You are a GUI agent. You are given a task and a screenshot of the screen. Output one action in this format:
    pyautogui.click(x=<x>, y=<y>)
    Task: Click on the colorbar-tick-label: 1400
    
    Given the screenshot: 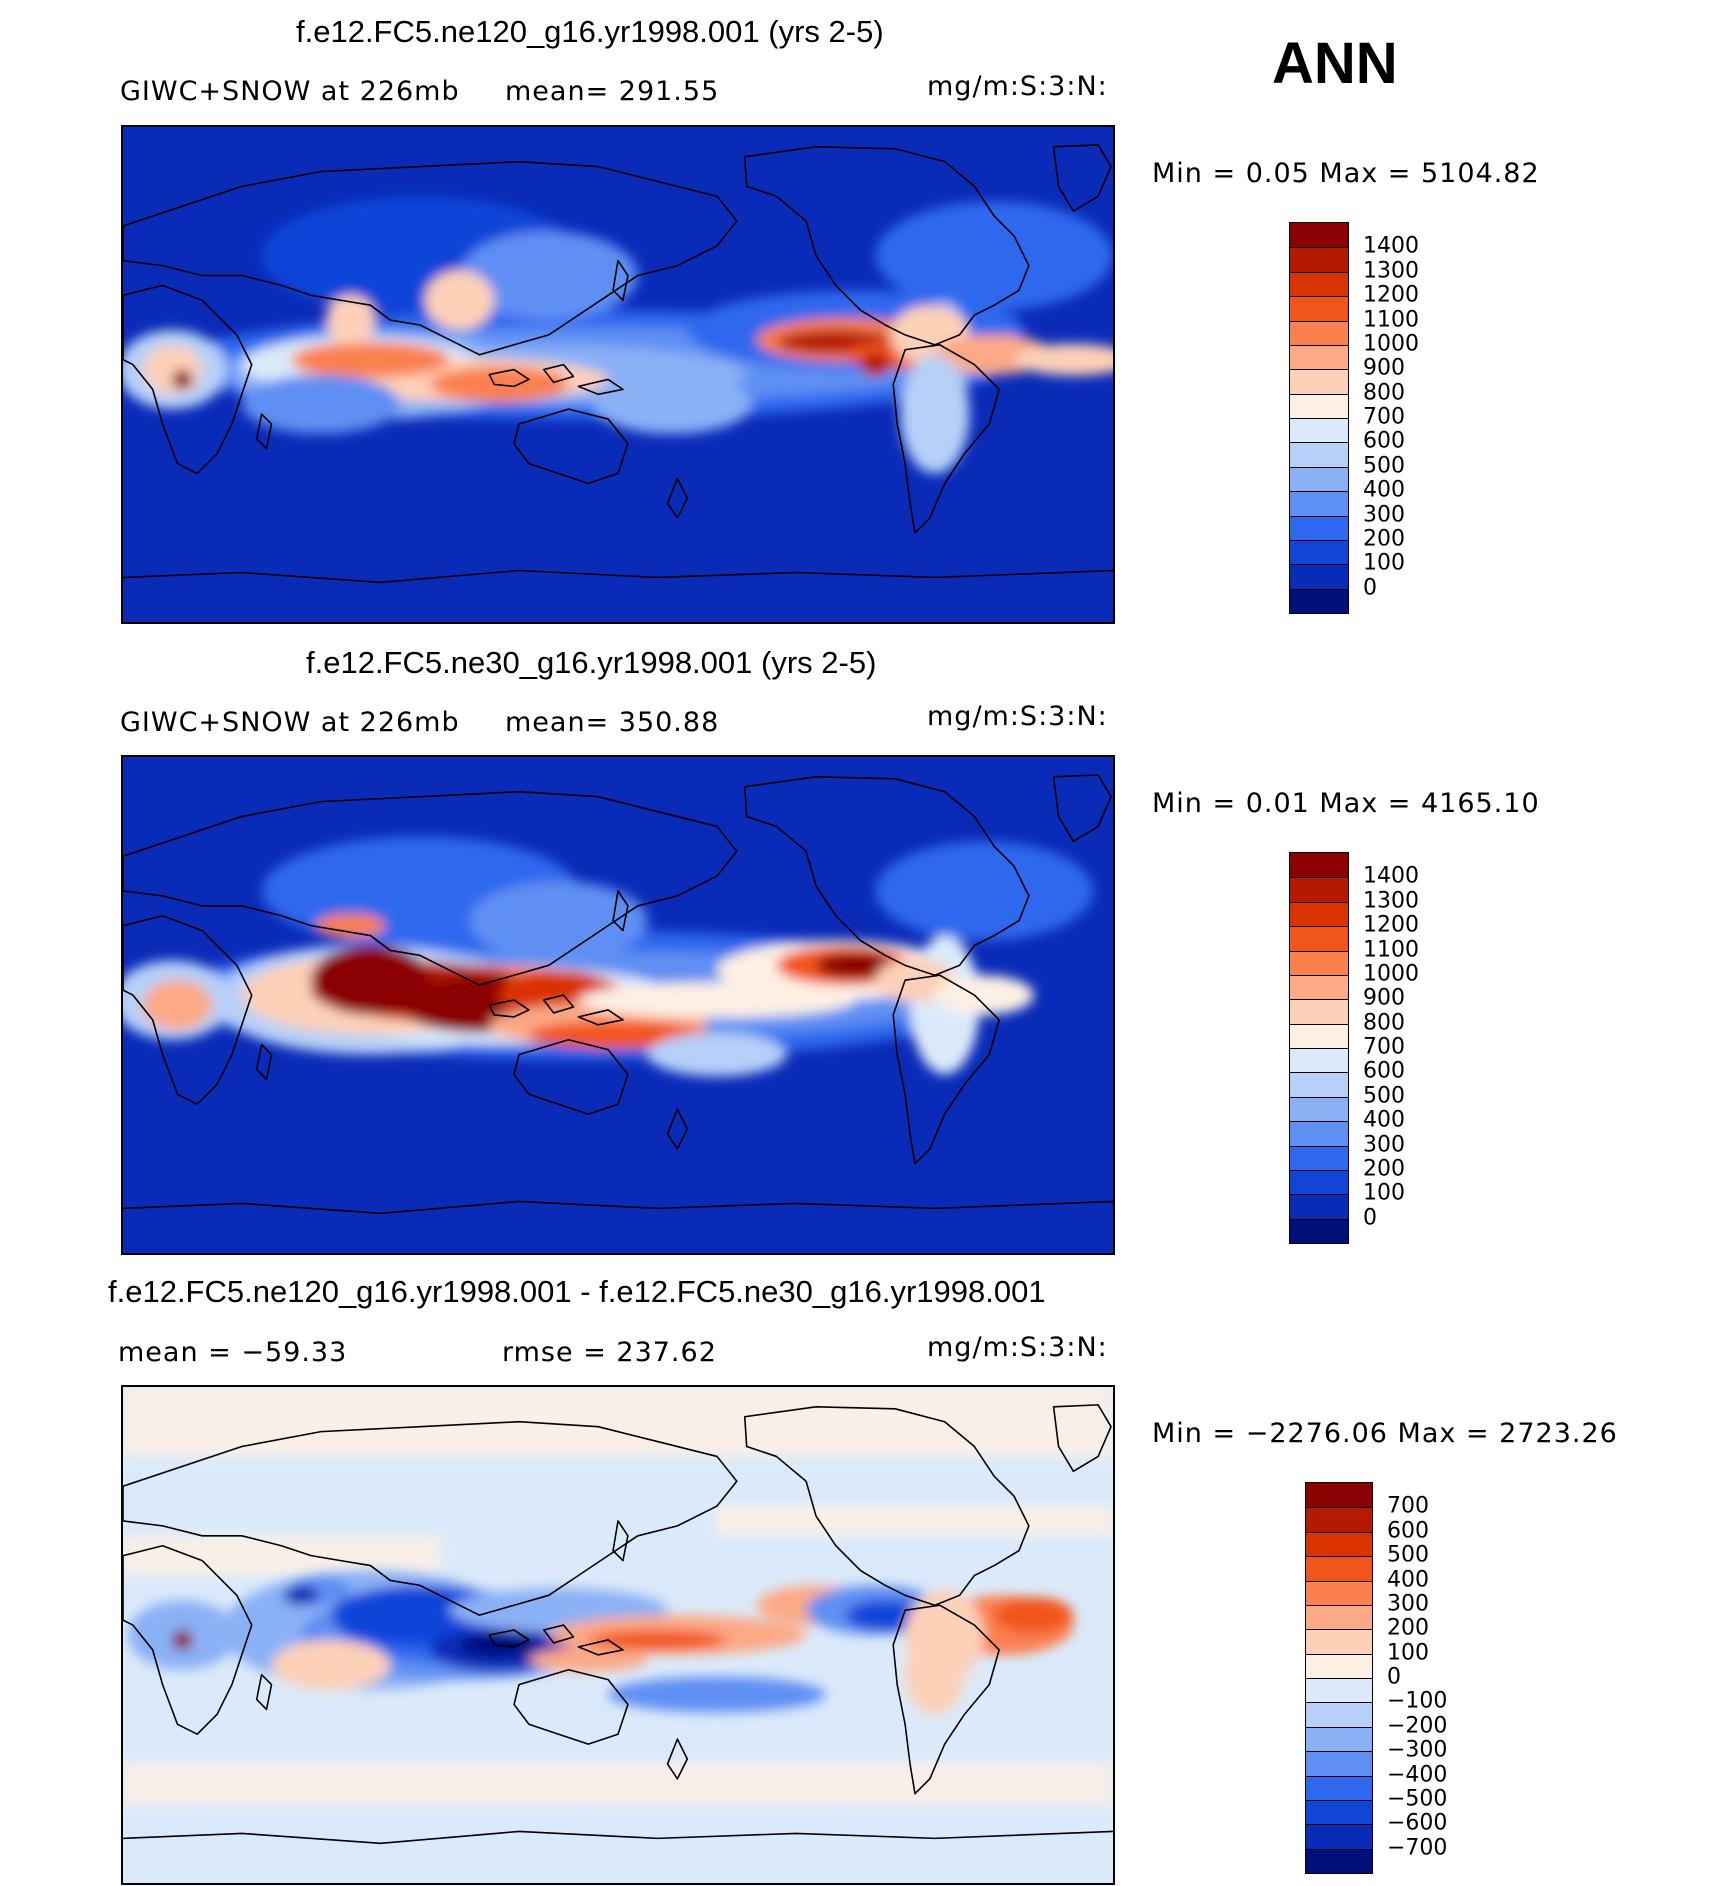 What is the action you would take?
    pyautogui.click(x=1391, y=876)
    